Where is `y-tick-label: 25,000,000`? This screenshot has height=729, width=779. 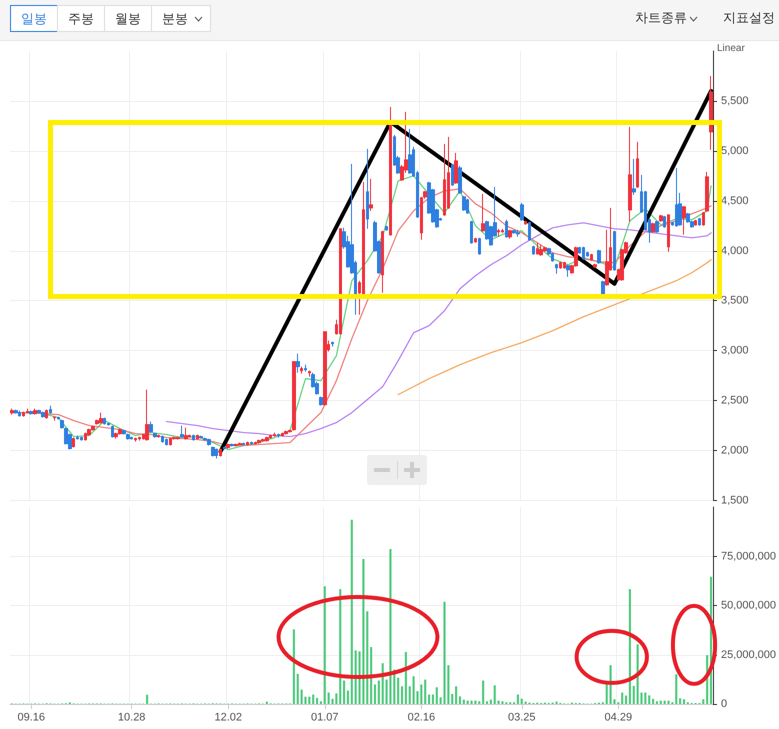 y-tick-label: 25,000,000 is located at coordinates (748, 654).